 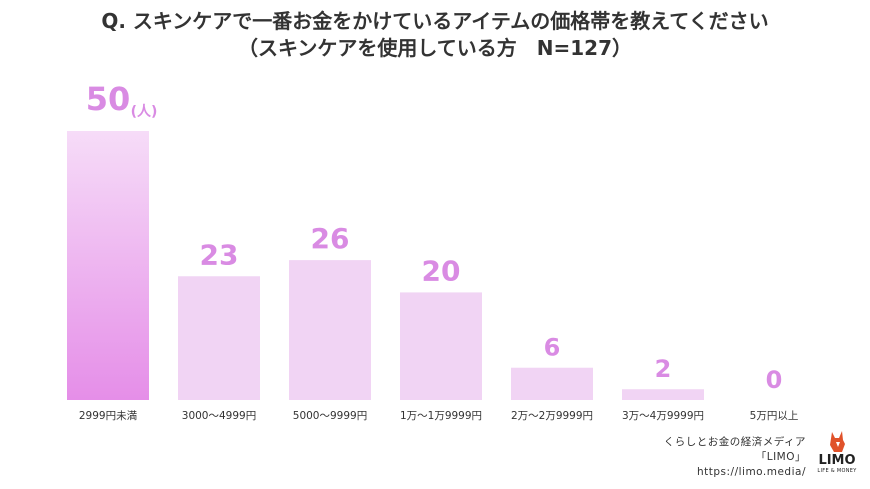 I want to click on value-label-5: 6, so click(x=552, y=348).